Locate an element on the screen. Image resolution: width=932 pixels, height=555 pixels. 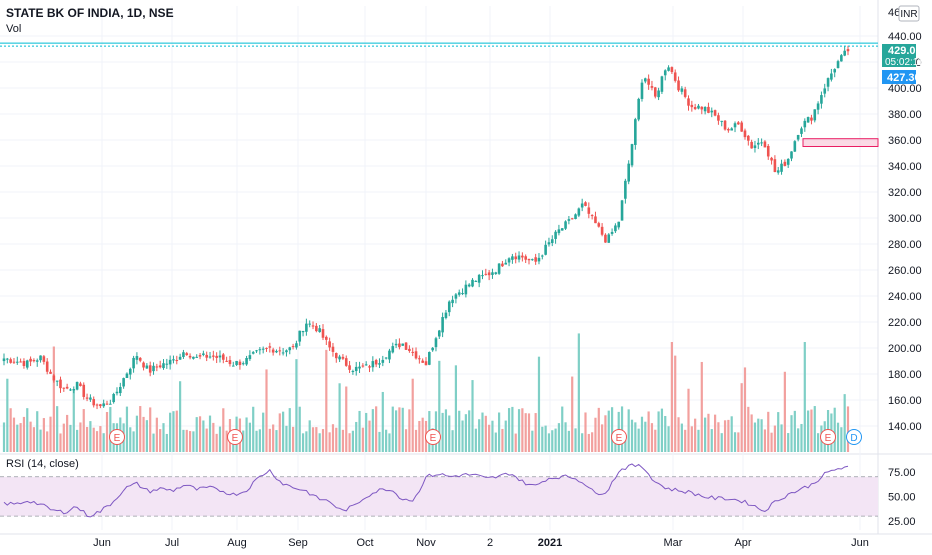
rsi-layer is located at coordinates (426, 490).